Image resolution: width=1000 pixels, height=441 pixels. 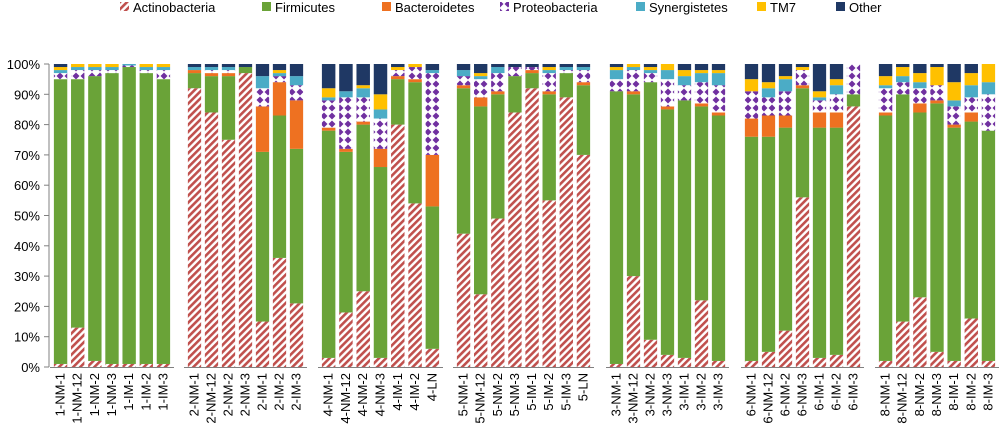 I want to click on y-tick-label: 60%, so click(x=27, y=185).